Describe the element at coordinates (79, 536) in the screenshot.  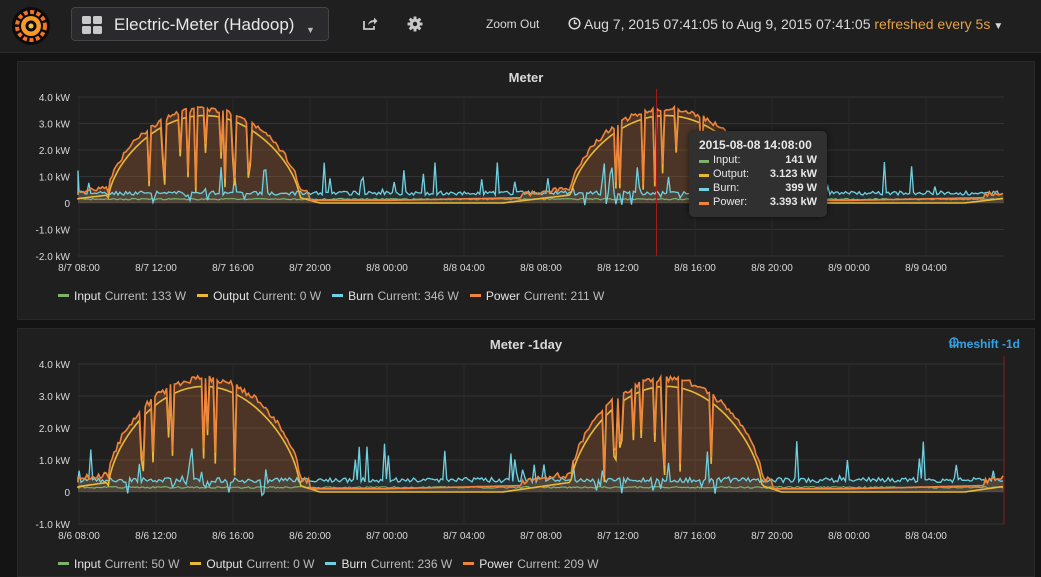
I see `x-tick-label: 8/6 08:00` at that location.